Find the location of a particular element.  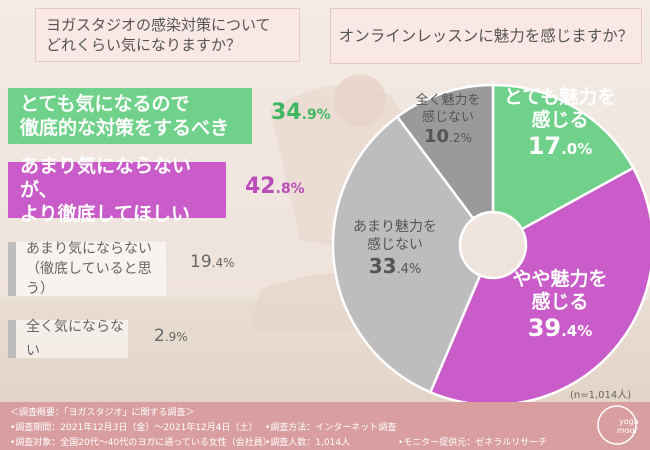

bar-label: あまり気にならないが、 より徹底してほしい is located at coordinates (106, 190).